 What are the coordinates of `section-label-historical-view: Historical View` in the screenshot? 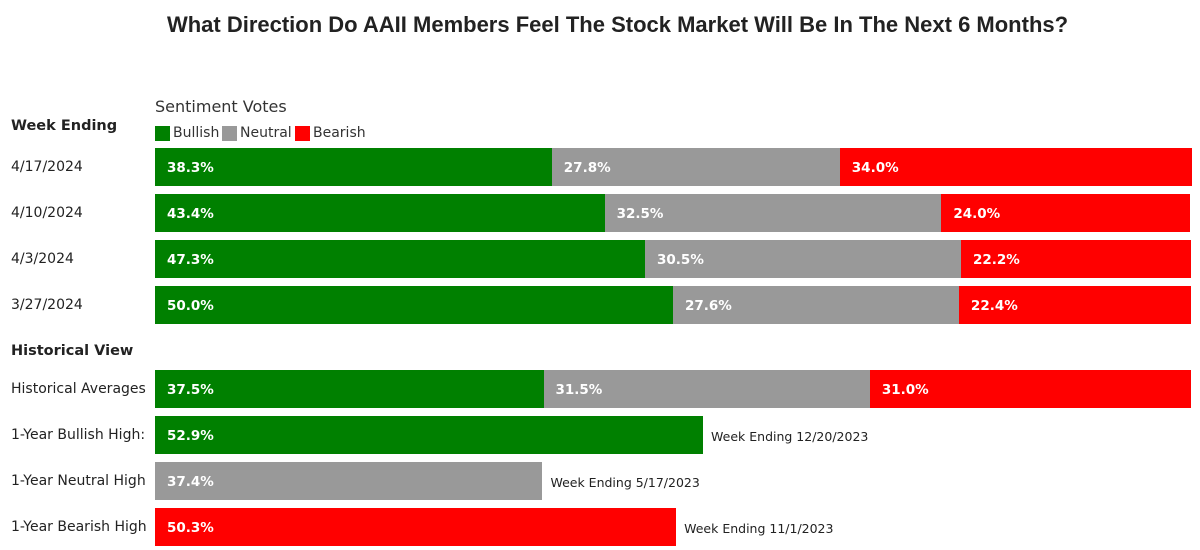 It's located at (72, 351).